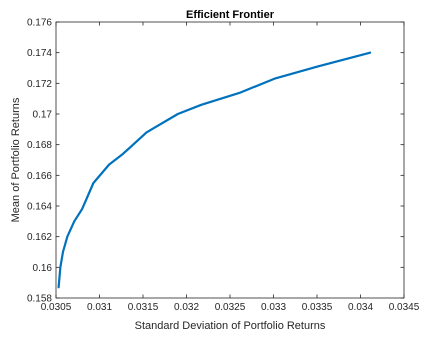  I want to click on x-tick-label: 0.0335, so click(317, 307).